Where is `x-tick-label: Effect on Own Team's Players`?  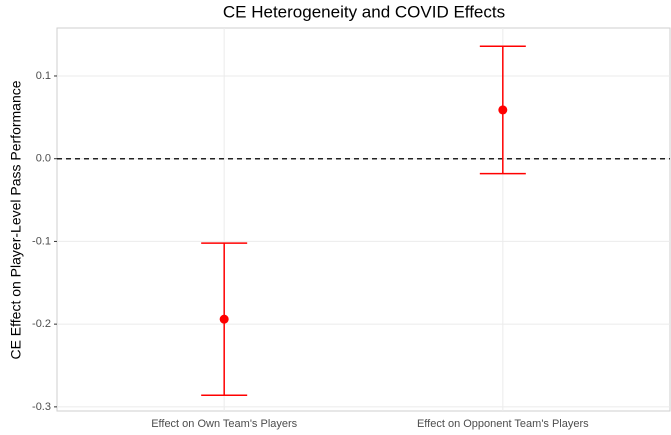 x-tick-label: Effect on Own Team's Players is located at coordinates (224, 424).